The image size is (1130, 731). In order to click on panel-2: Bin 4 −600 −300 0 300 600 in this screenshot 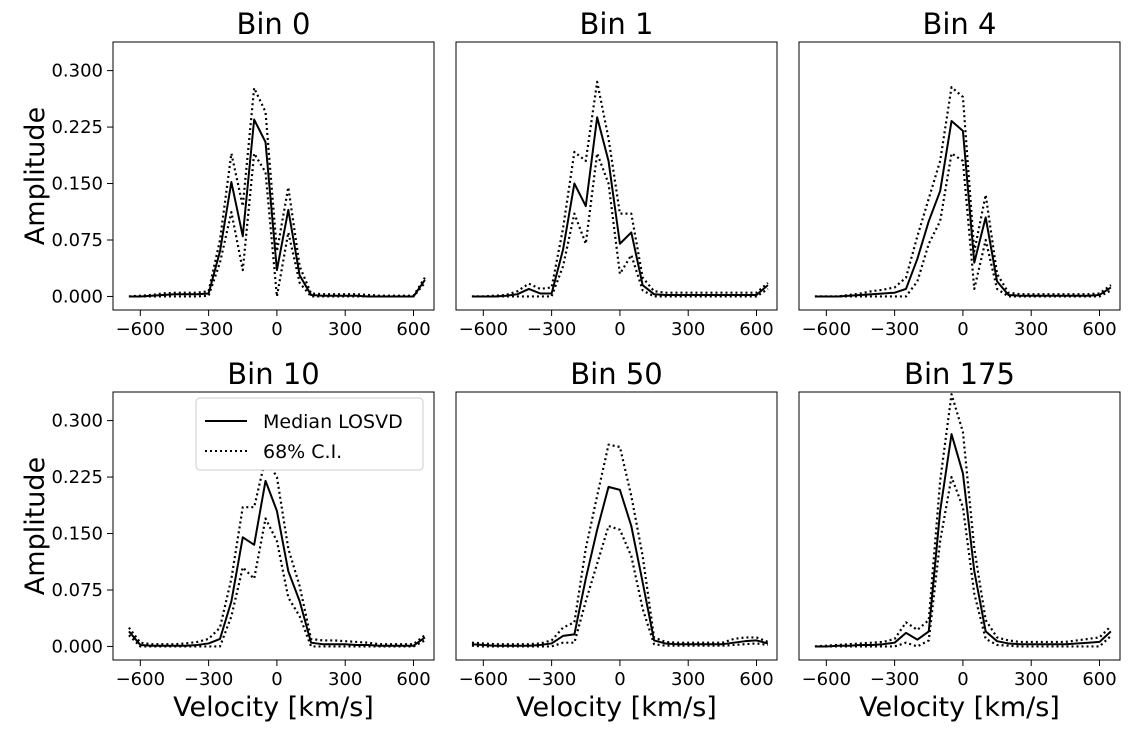, I will do `click(959, 173)`.